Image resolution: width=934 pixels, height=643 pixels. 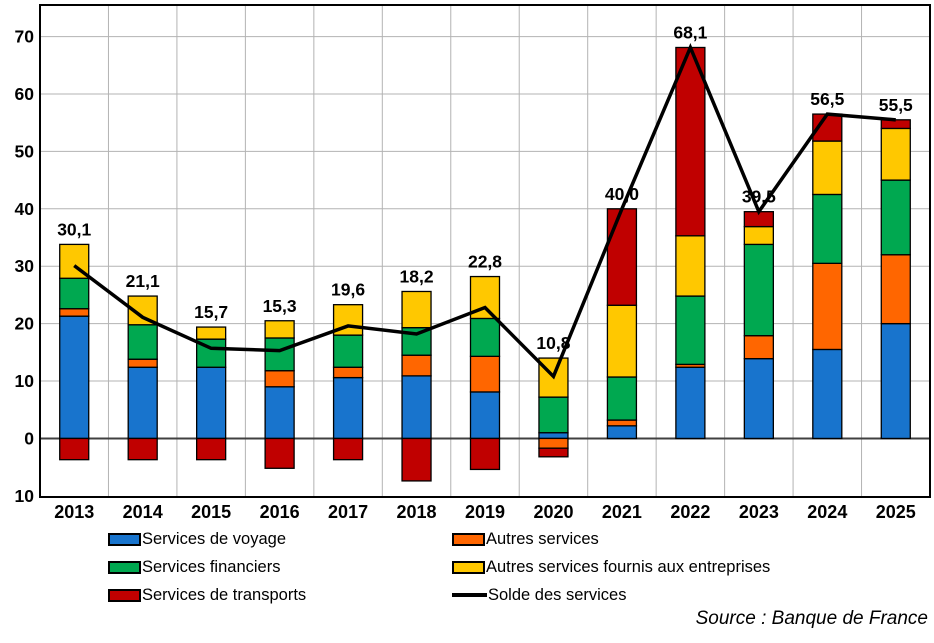 I want to click on x-axis-tick-label: 2018, so click(x=417, y=512).